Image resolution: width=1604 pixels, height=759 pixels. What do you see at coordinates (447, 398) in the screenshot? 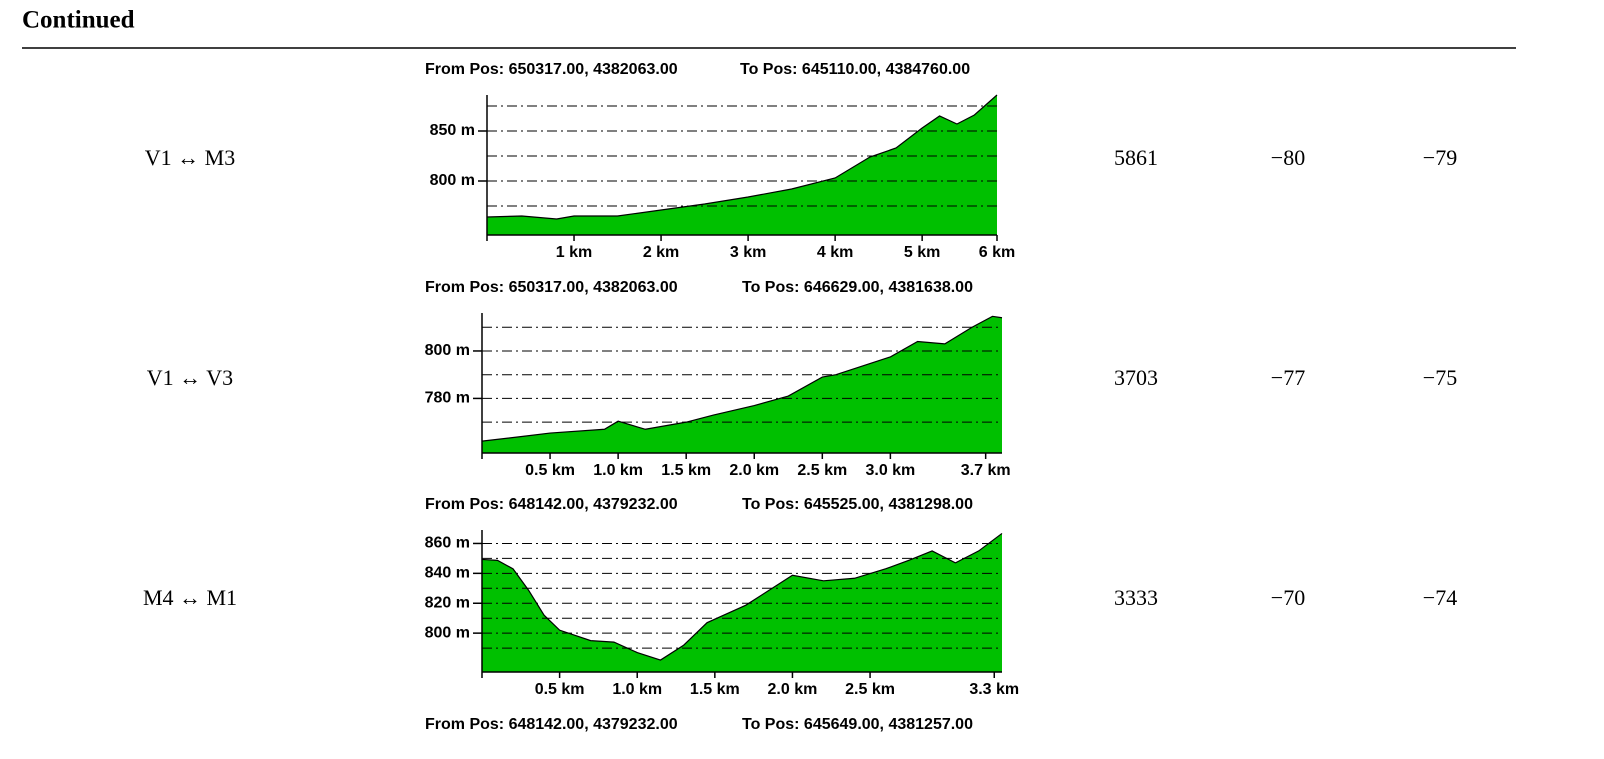
I see `y-tick-label: 780 m` at bounding box center [447, 398].